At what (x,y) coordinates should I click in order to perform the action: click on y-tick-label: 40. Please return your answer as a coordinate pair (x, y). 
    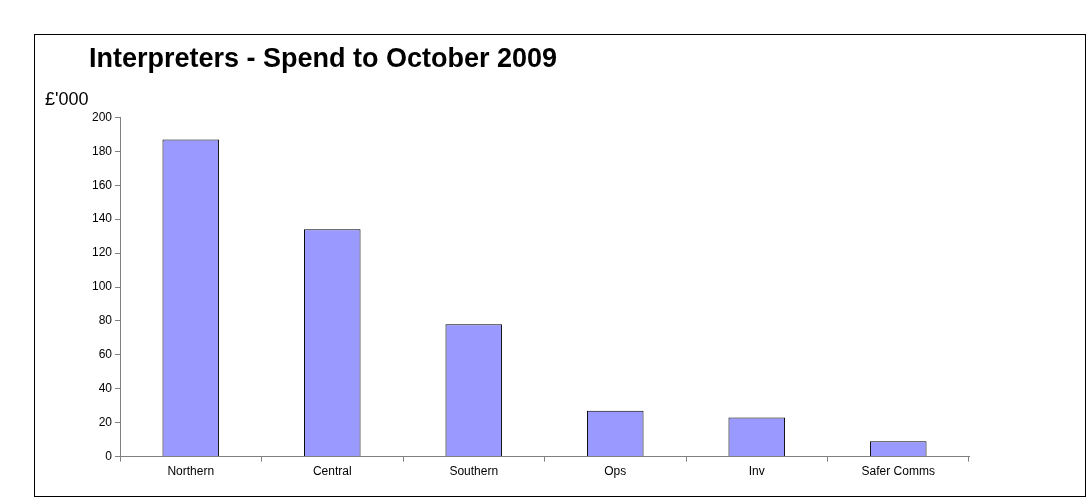
    Looking at the image, I should click on (105, 388).